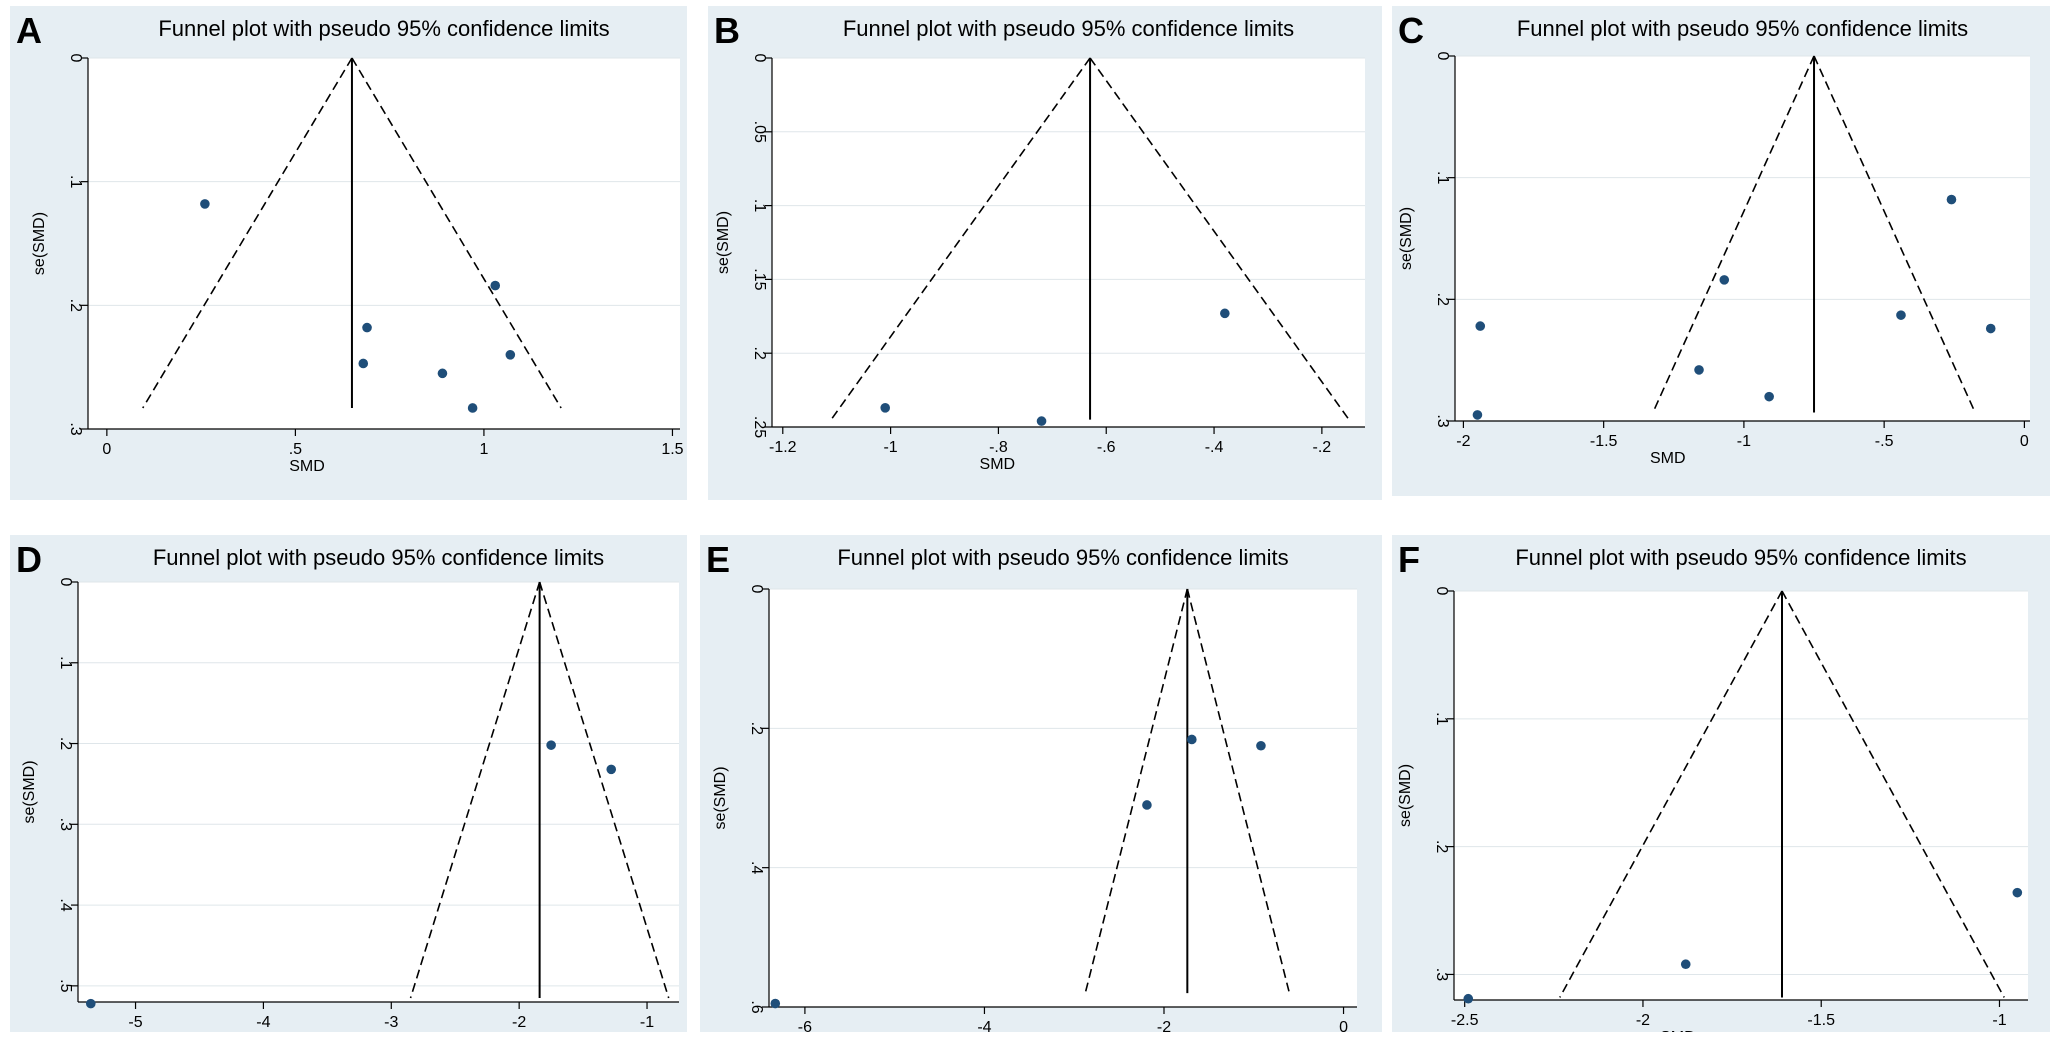 This screenshot has width=2050, height=1038. Describe the element at coordinates (672, 449) in the screenshot. I see `x-tick-label: 1.5` at that location.